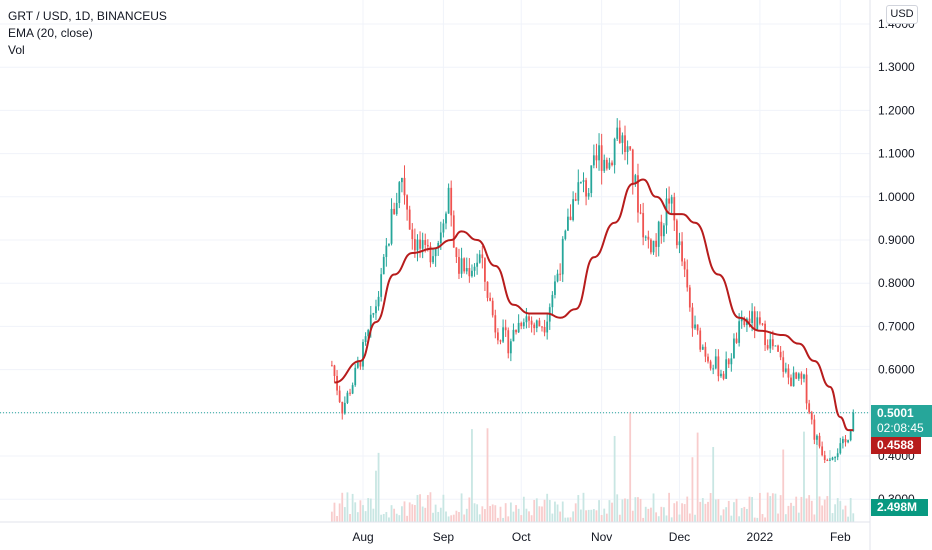 The image size is (932, 550). Describe the element at coordinates (601, 537) in the screenshot. I see `time-axis: Aug Sep Oct Nov Dec 2022 Feb` at that location.